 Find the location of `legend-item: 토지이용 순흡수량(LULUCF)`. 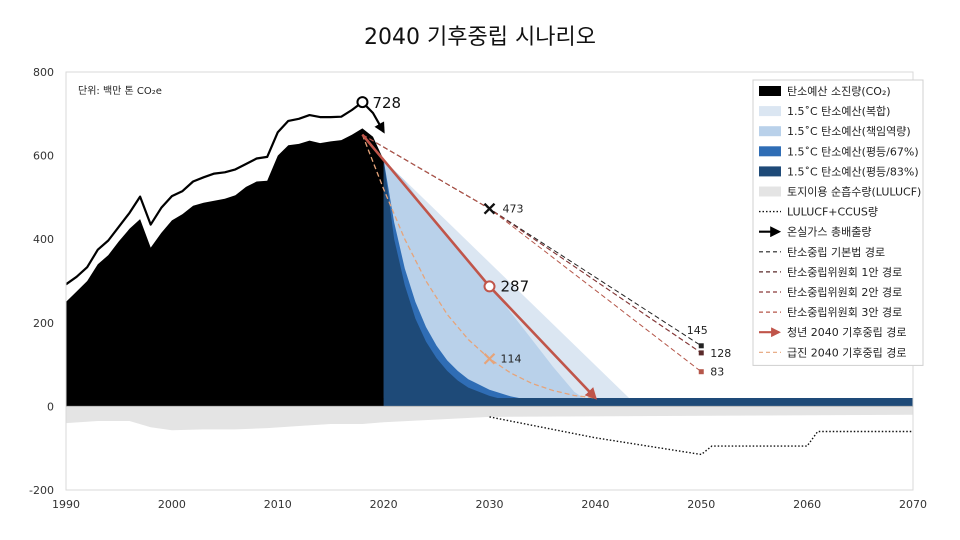

legend-item: 토지이용 순흡수량(LULUCF) is located at coordinates (840, 192).